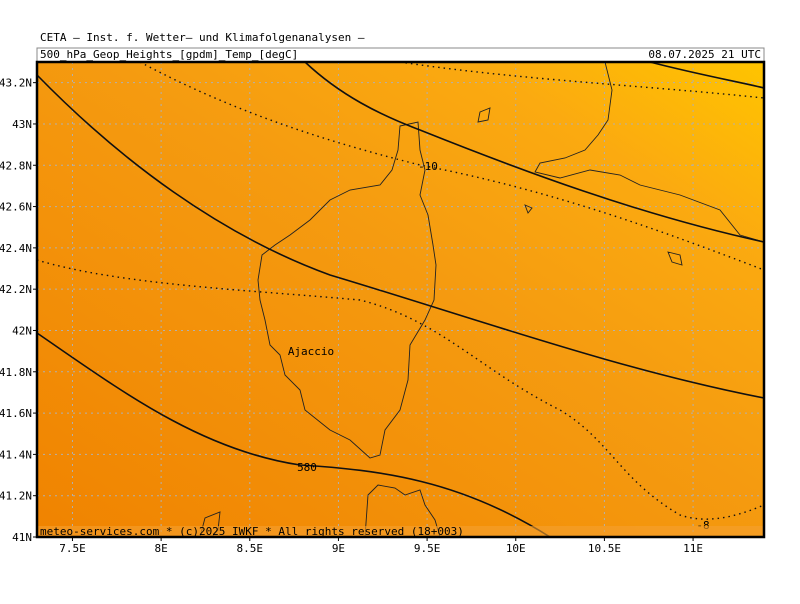  I want to click on y-tick-label: 42.6N, so click(16, 207).